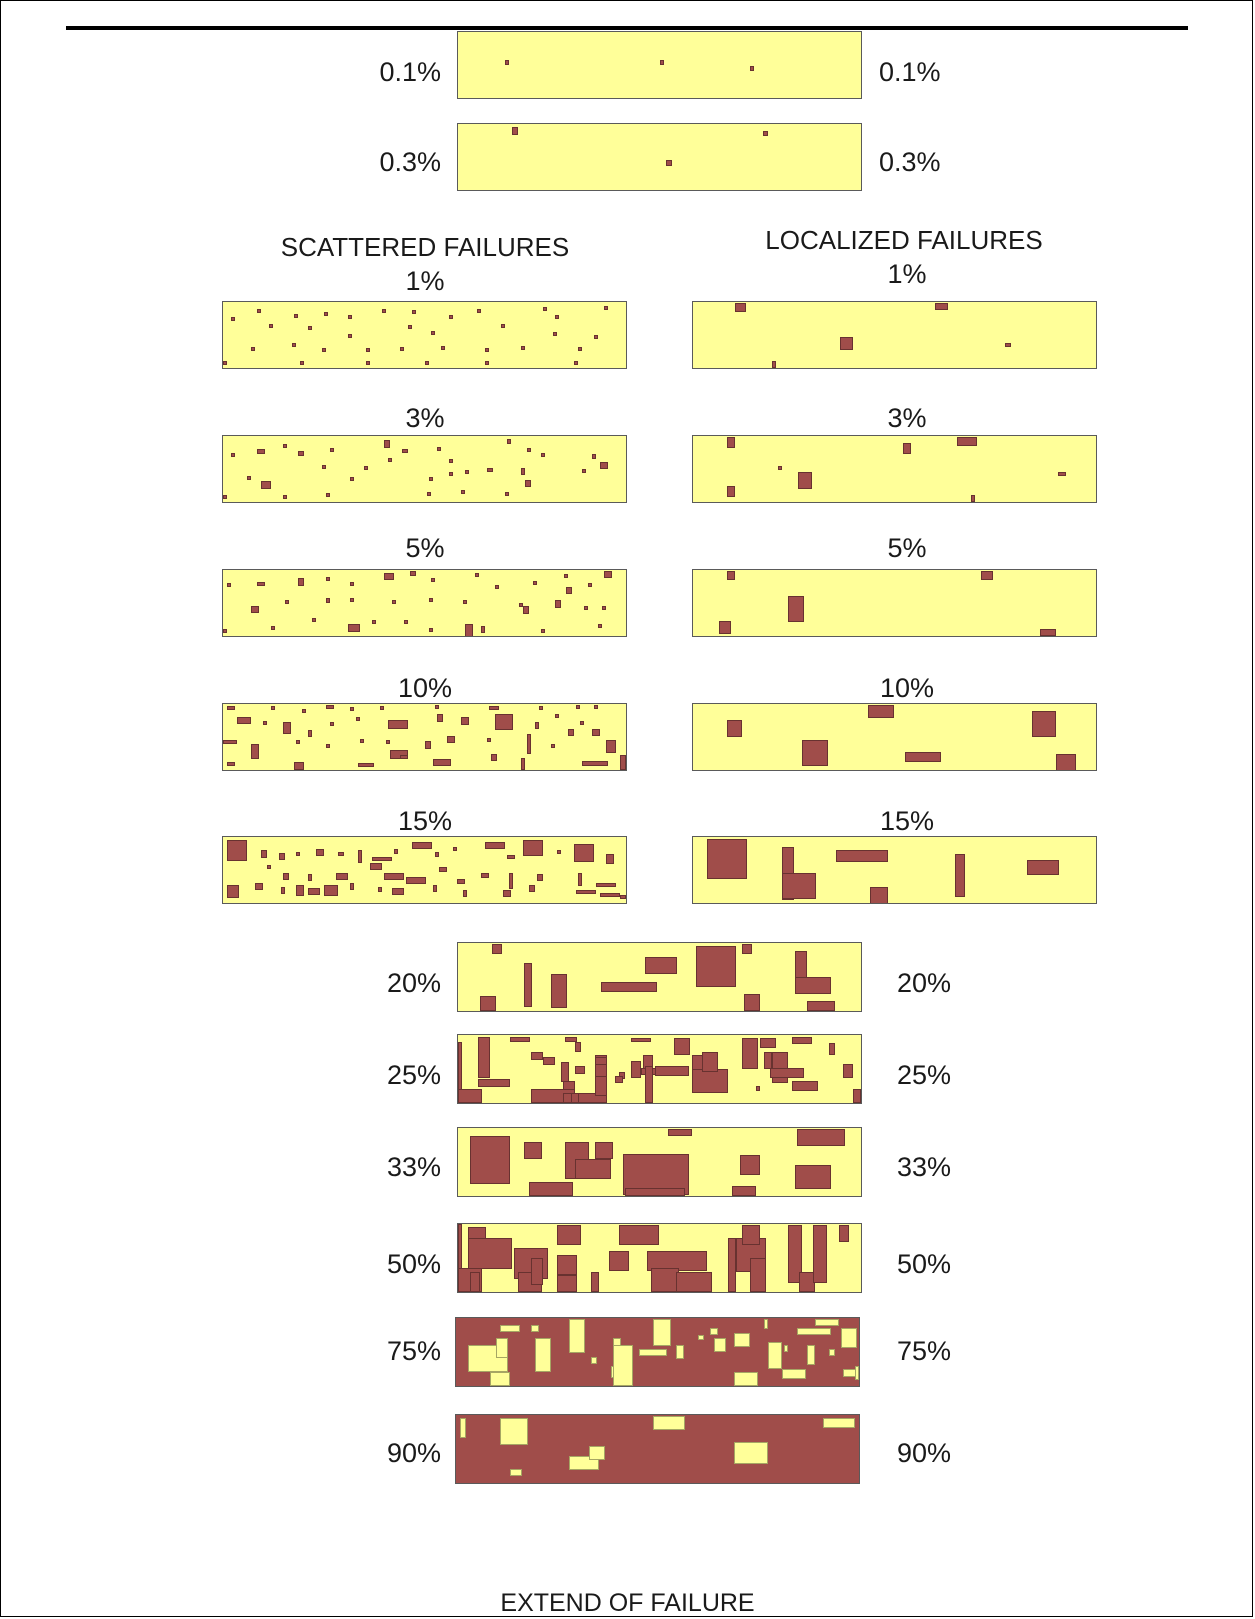  Describe the element at coordinates (910, 72) in the screenshot. I see `row-label-right: 0.1%` at that location.